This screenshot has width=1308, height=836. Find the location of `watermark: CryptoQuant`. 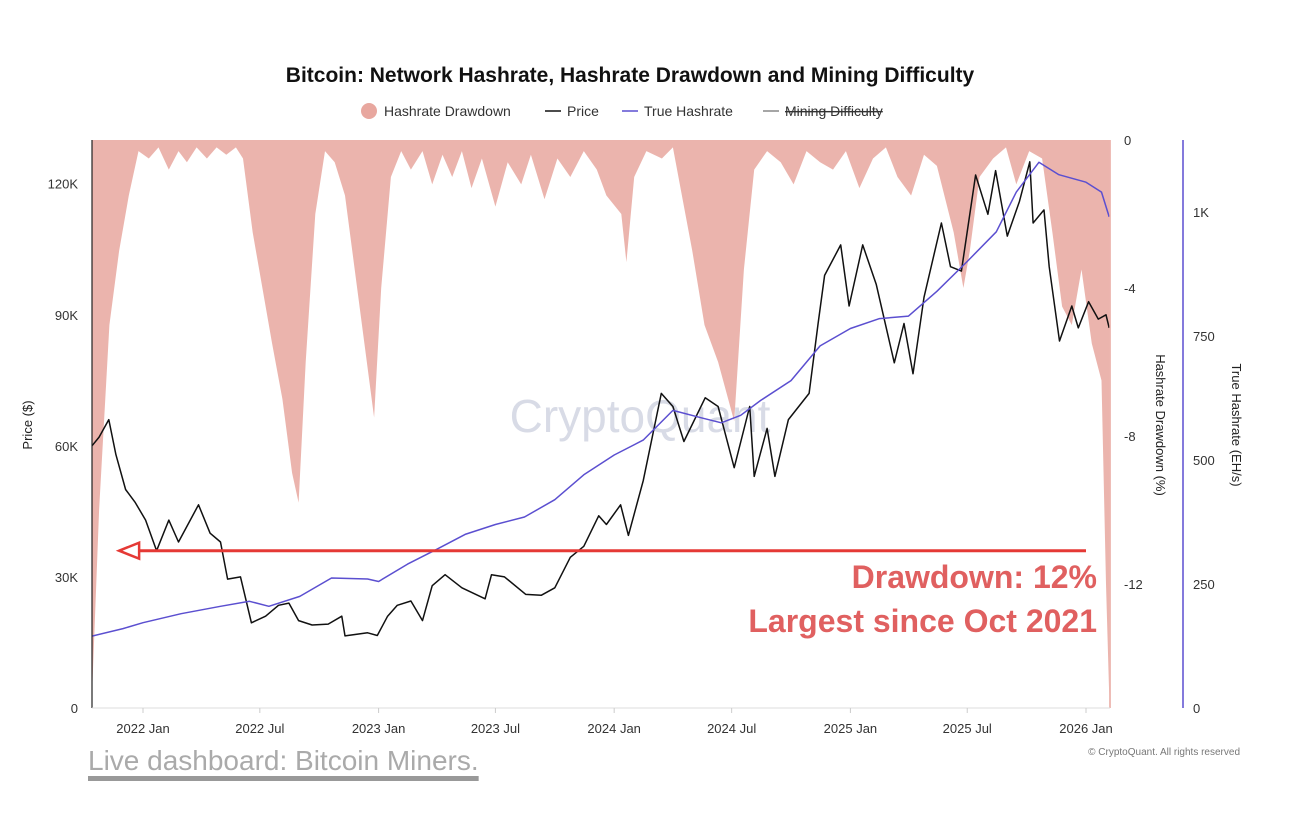

watermark: CryptoQuant is located at coordinates (640, 416).